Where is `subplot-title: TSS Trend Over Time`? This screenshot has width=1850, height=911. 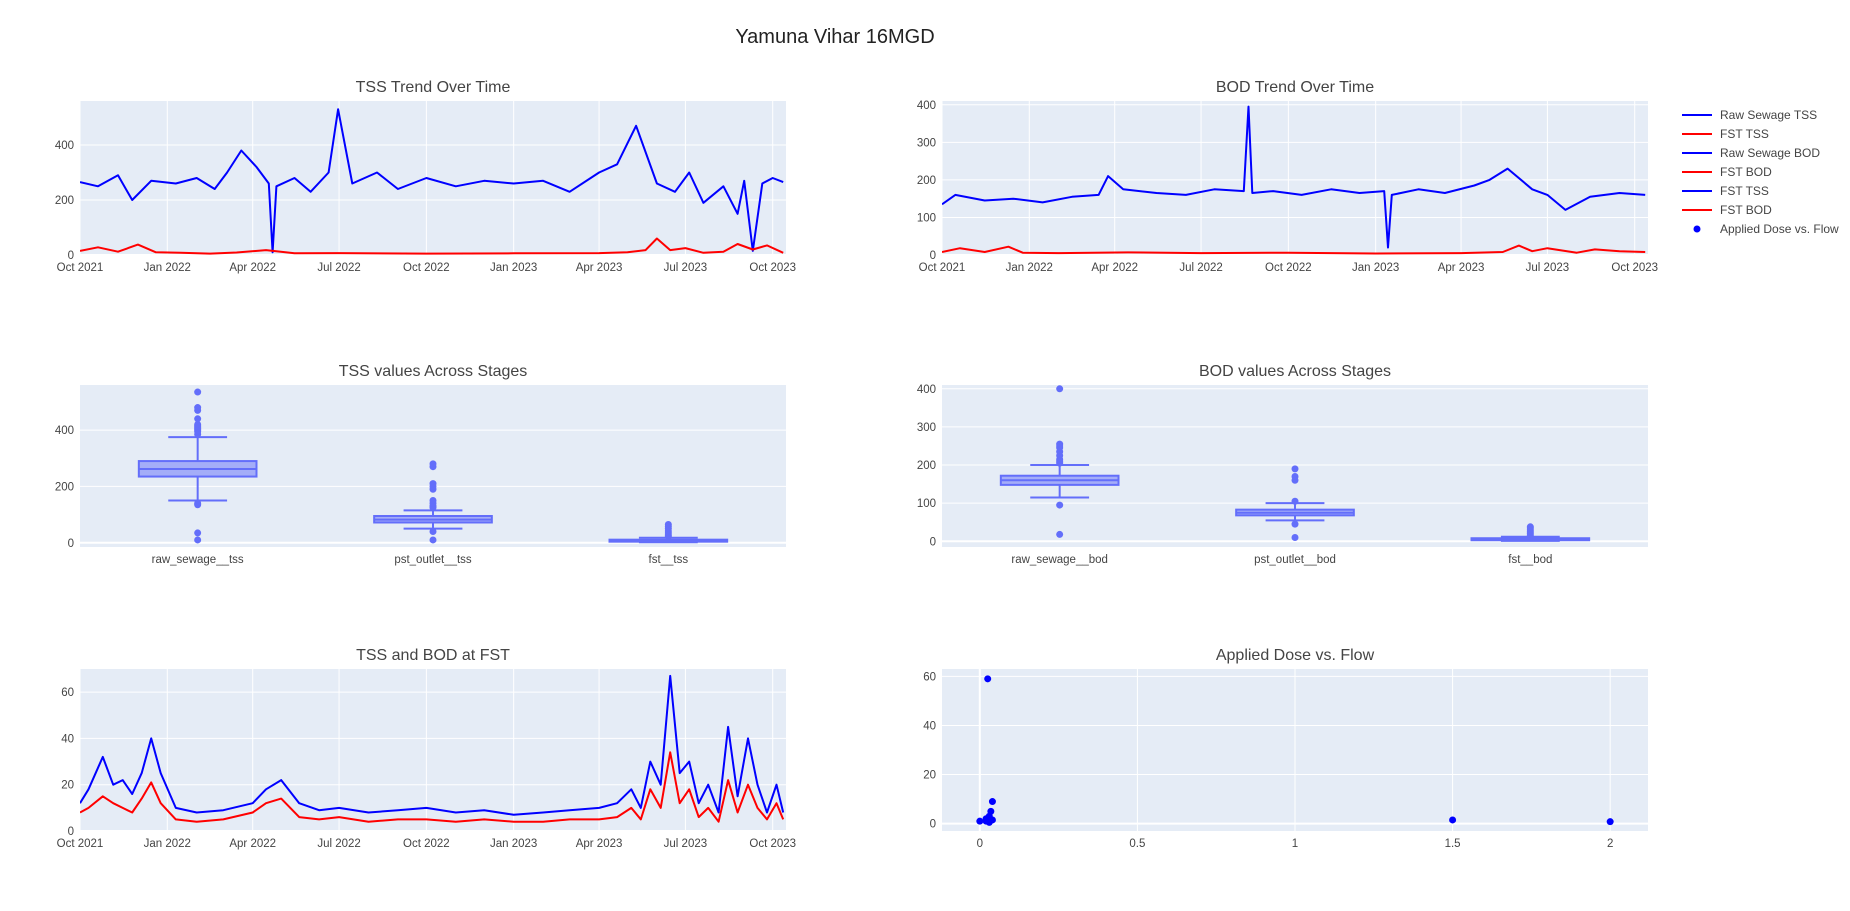 subplot-title: TSS Trend Over Time is located at coordinates (433, 87).